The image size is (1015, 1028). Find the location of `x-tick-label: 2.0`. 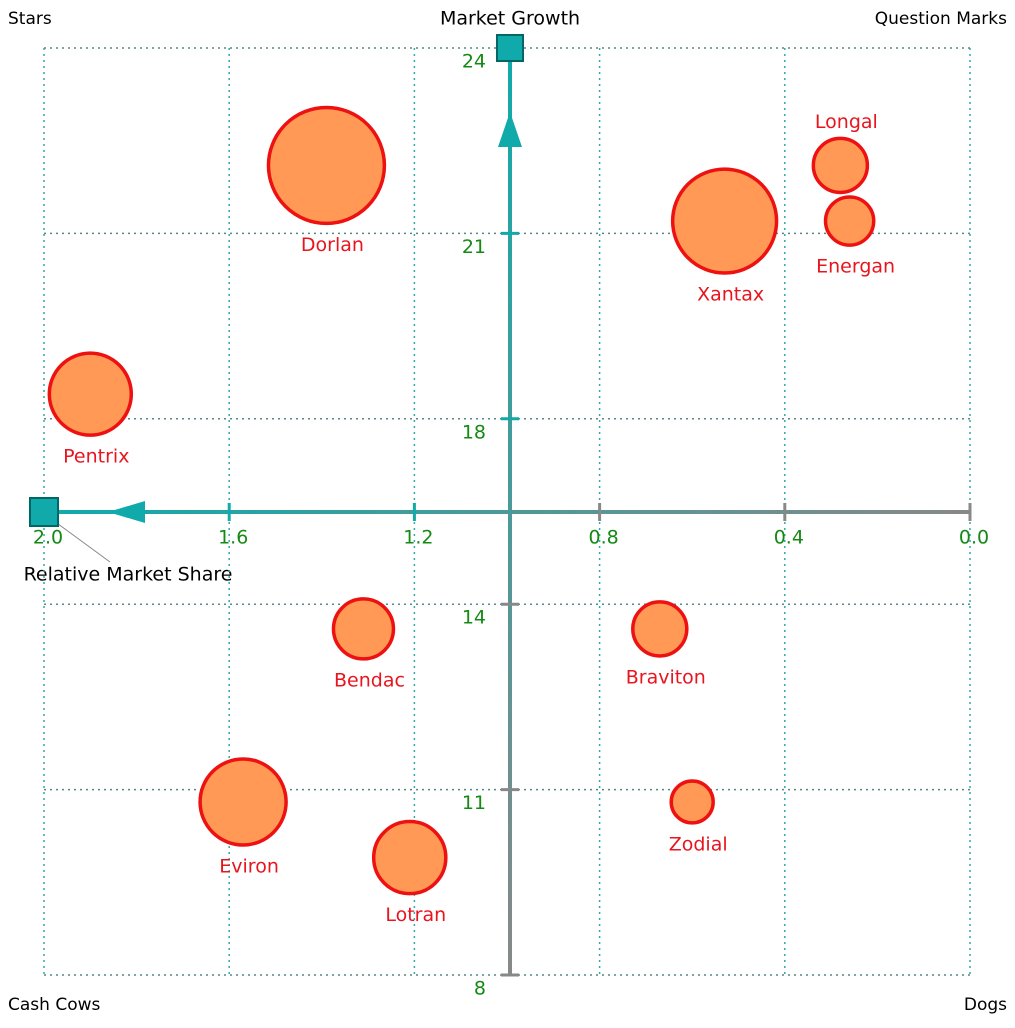

x-tick-label: 2.0 is located at coordinates (48, 538).